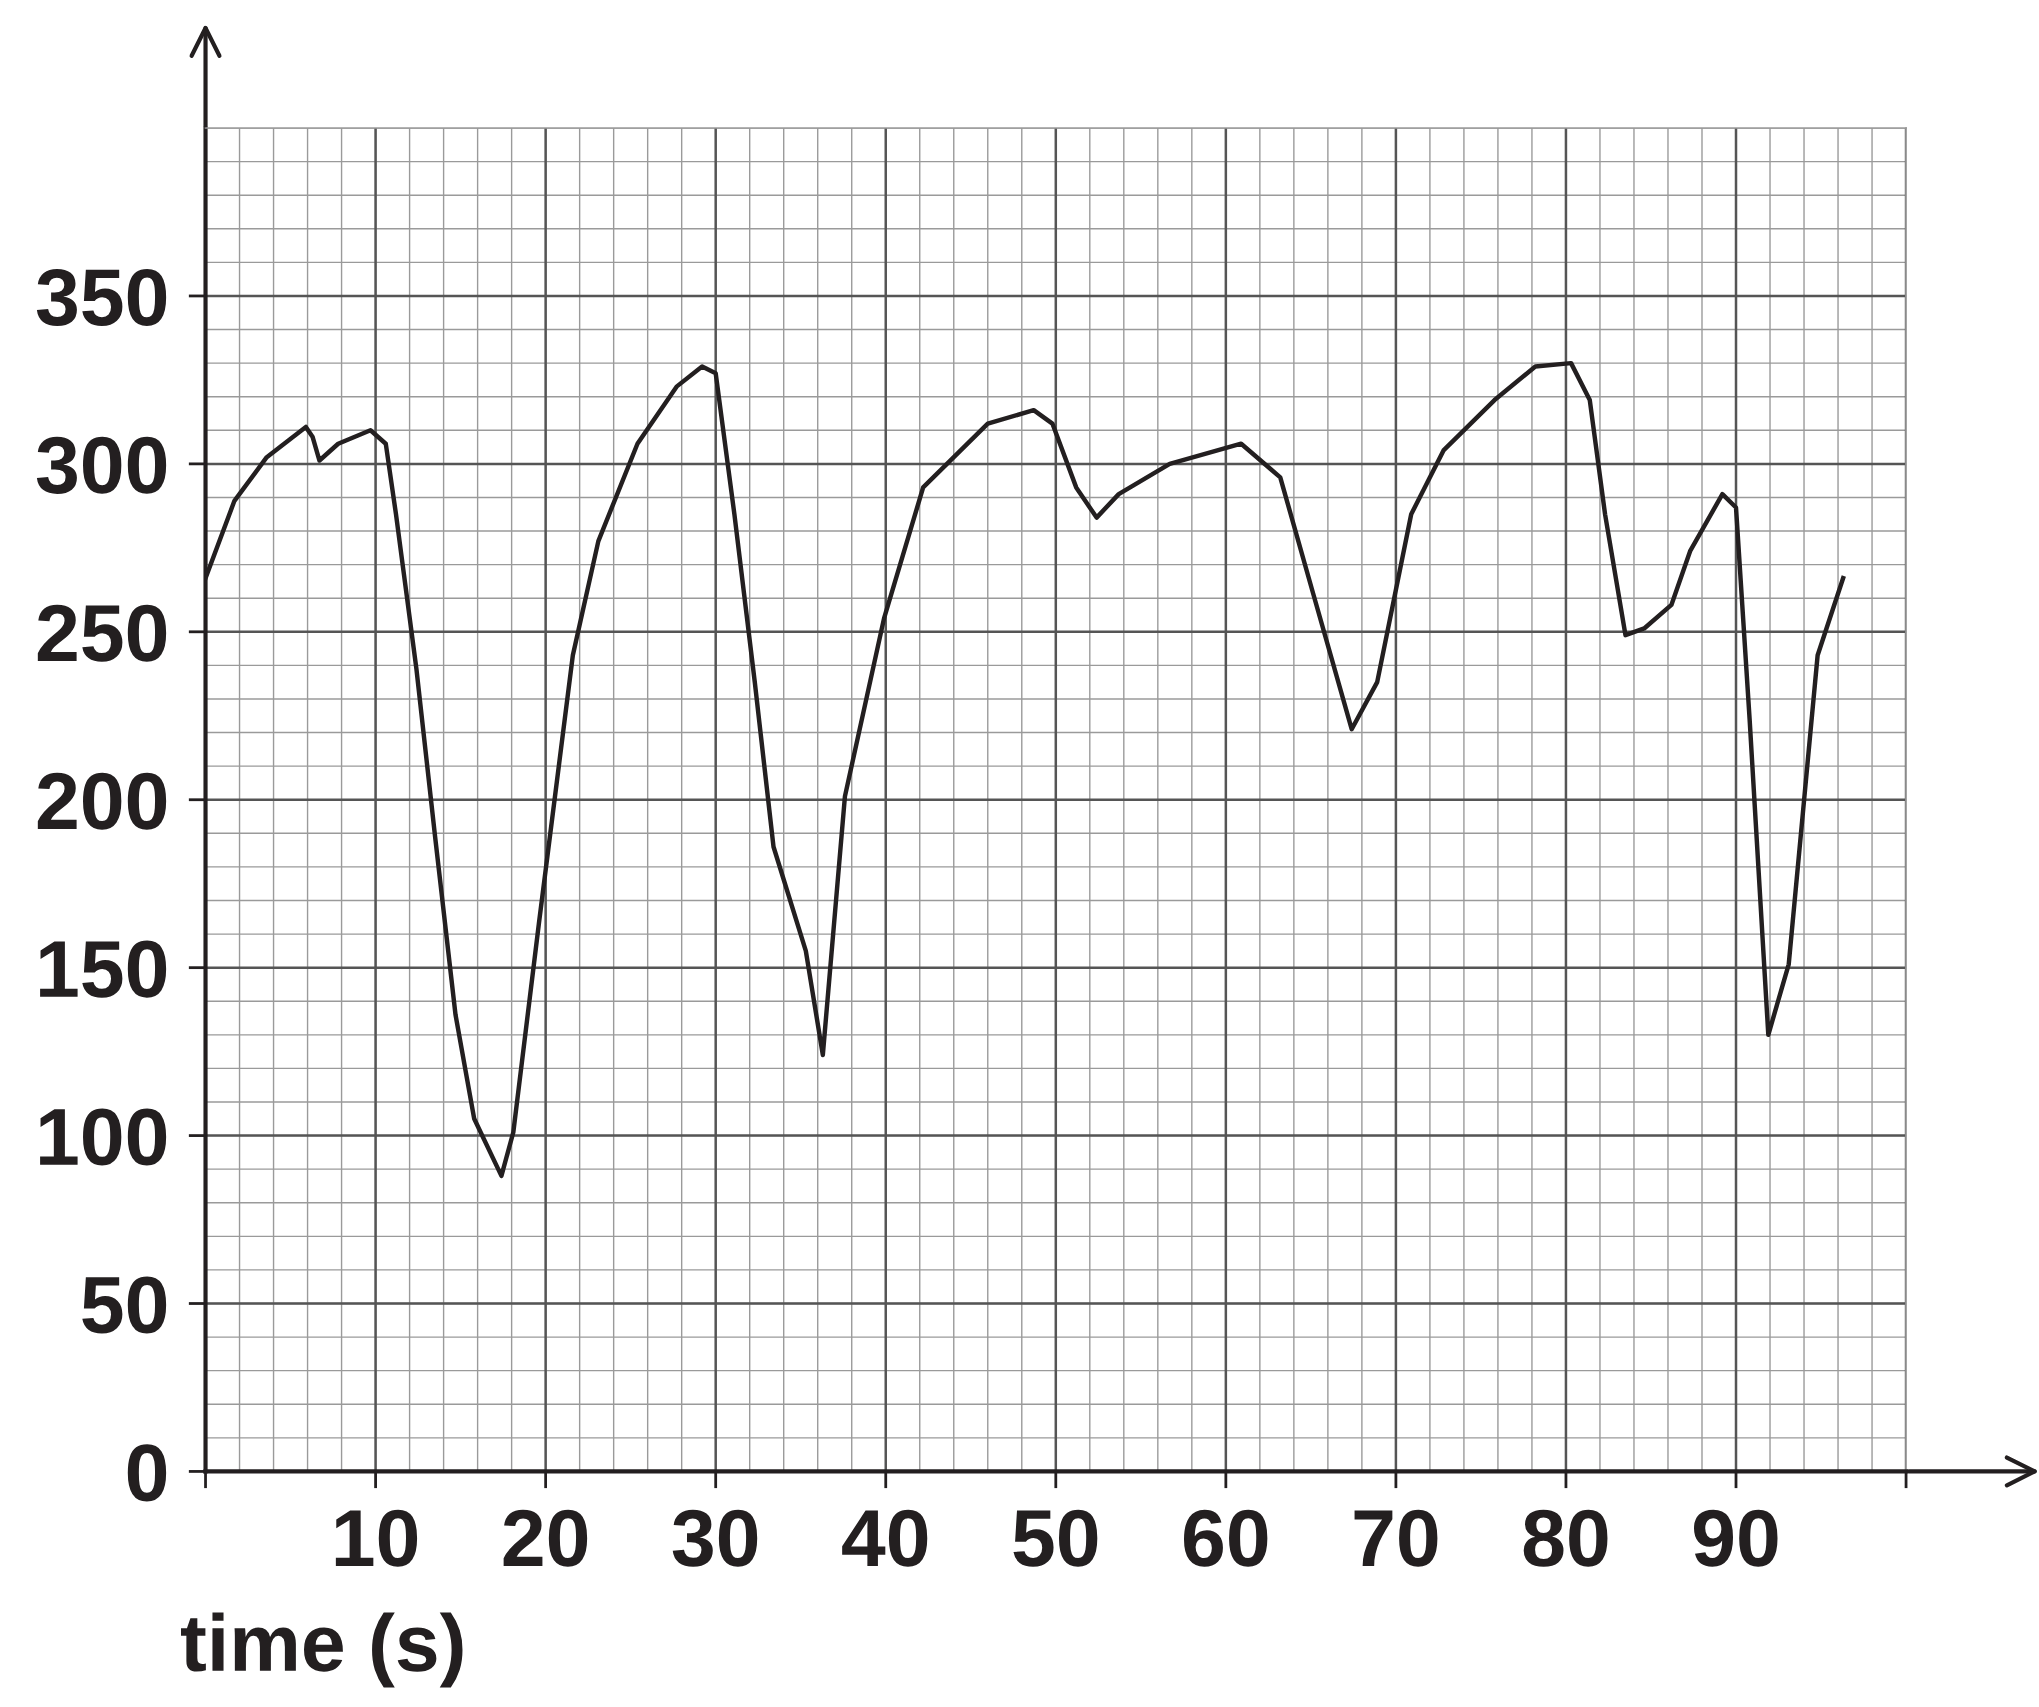 Image resolution: width=2039 pixels, height=1707 pixels. What do you see at coordinates (1055, 1538) in the screenshot?
I see `x-tick-label: 50` at bounding box center [1055, 1538].